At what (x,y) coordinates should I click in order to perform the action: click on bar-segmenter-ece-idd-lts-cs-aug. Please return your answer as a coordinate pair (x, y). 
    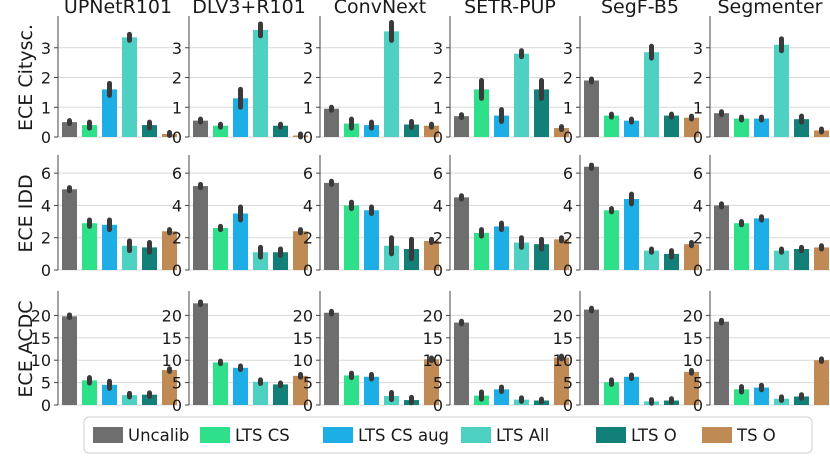
    Looking at the image, I should click on (761, 244).